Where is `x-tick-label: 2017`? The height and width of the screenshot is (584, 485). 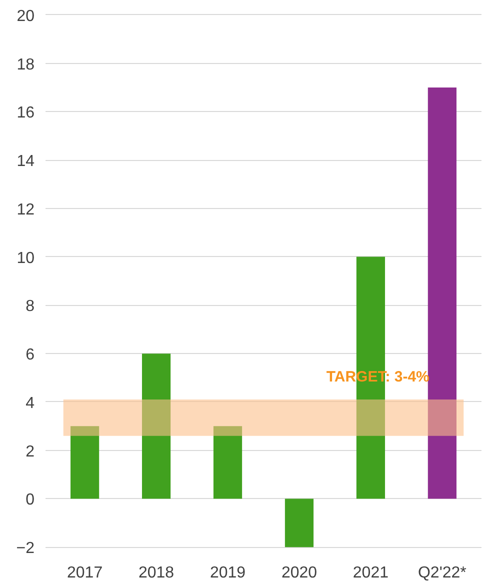
x-tick-label: 2017 is located at coordinates (85, 573).